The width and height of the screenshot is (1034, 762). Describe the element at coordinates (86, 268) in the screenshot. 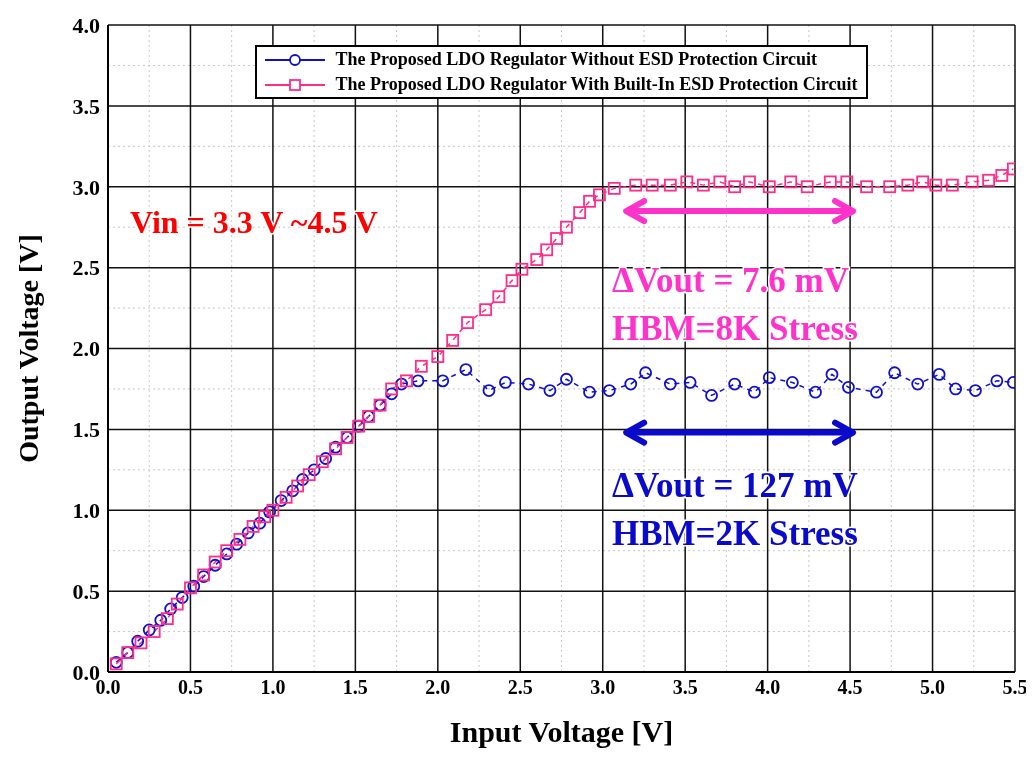

I see `y-tick-label: 2.5` at that location.